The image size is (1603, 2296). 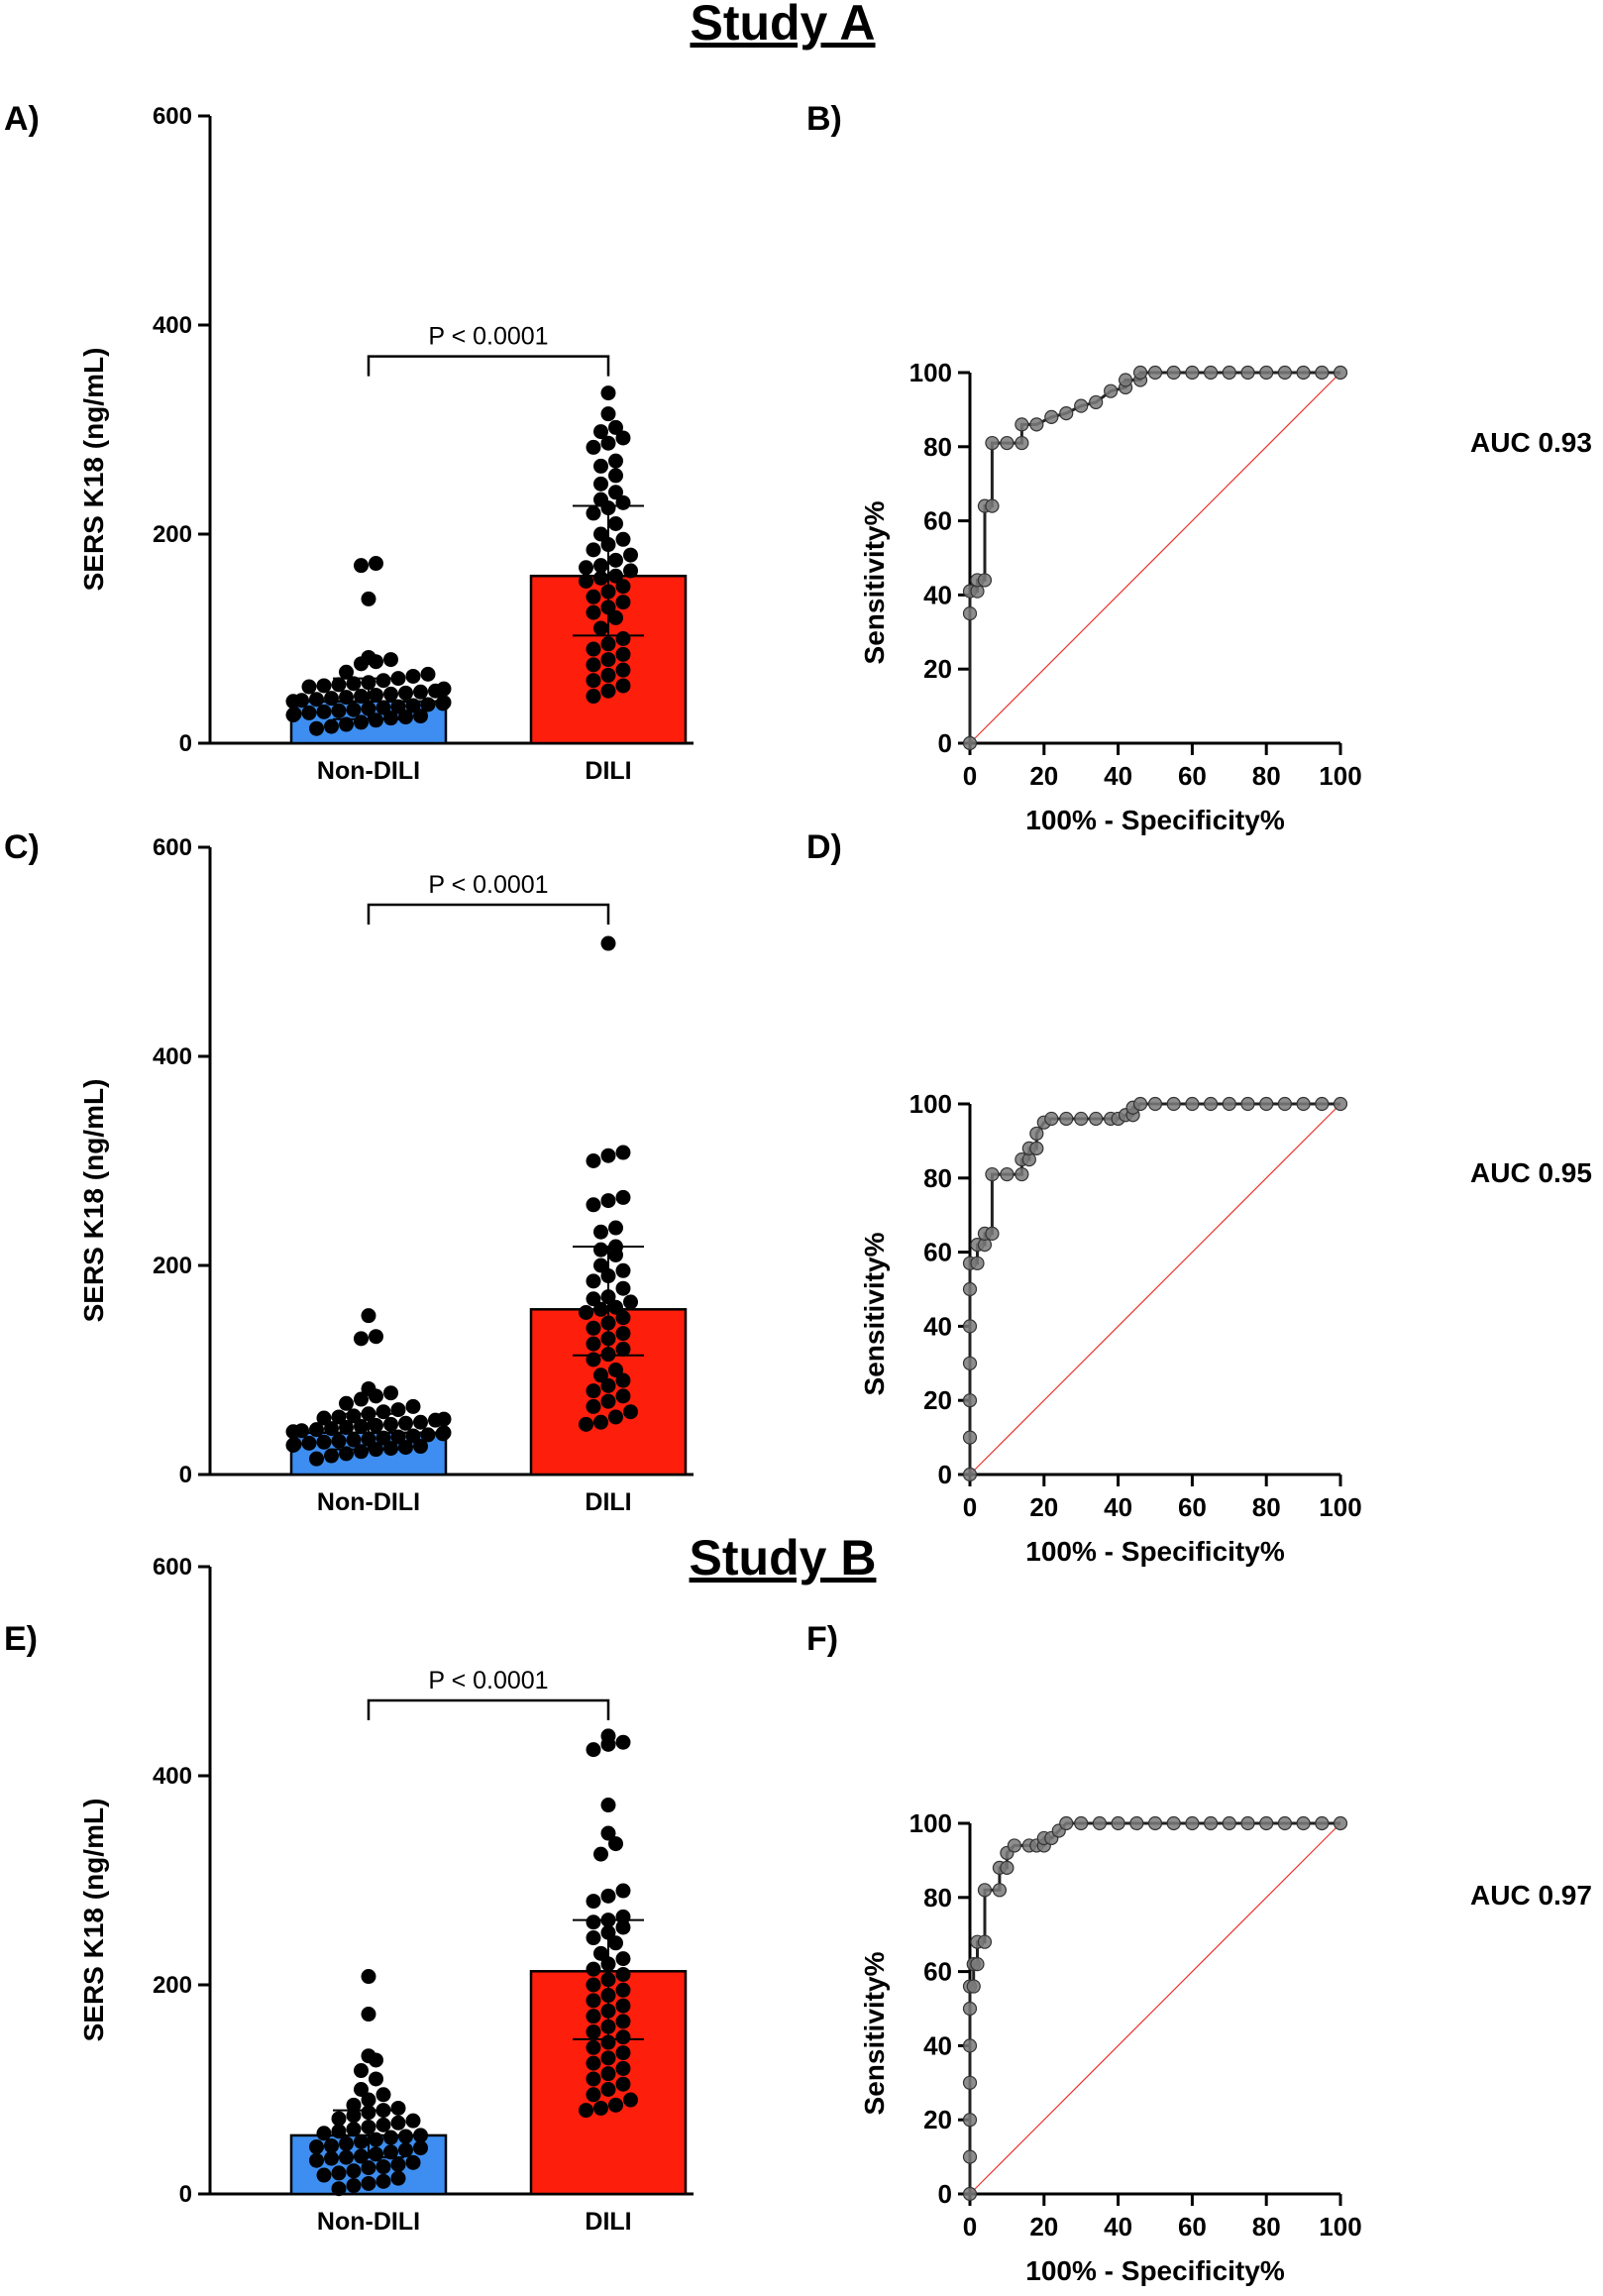 What do you see at coordinates (1155, 820) in the screenshot?
I see `x-axis-title: 100% - Specificity%` at bounding box center [1155, 820].